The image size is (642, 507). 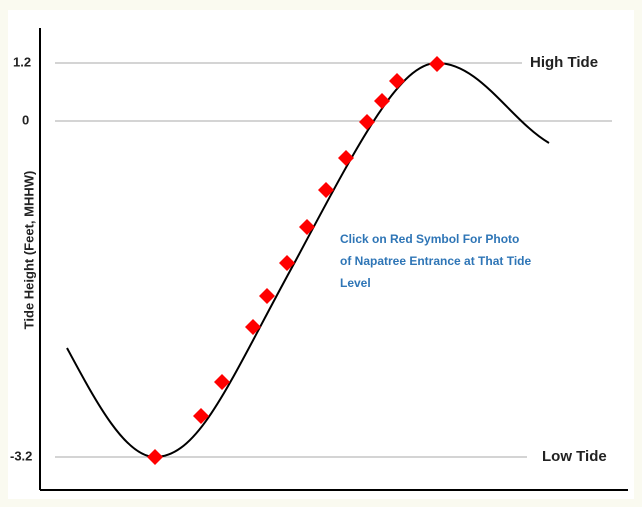 I want to click on high-tide-label: High Tide, so click(x=564, y=62).